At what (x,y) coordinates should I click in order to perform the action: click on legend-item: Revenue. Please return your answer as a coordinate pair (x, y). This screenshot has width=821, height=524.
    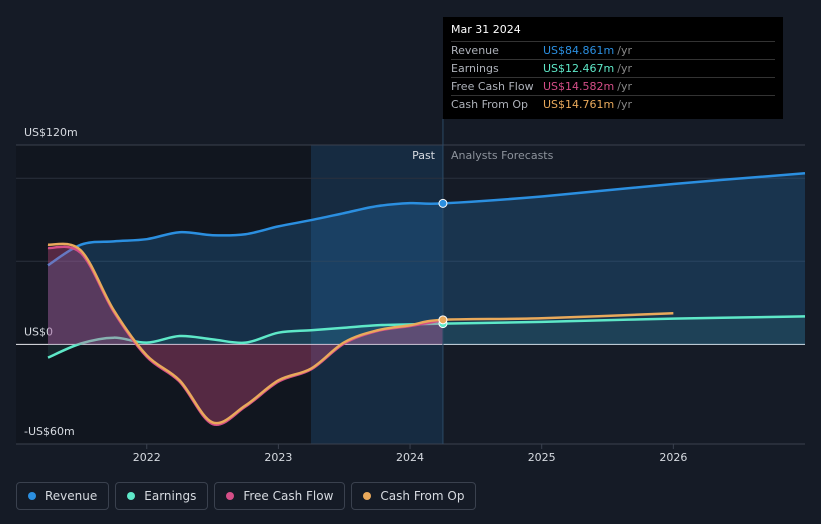
    Looking at the image, I should click on (63, 496).